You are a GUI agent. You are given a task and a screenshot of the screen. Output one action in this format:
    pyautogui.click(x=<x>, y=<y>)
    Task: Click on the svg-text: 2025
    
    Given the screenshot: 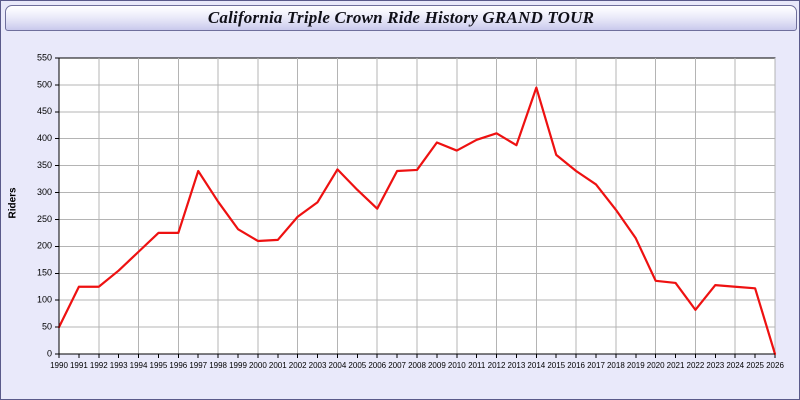 What is the action you would take?
    pyautogui.click(x=755, y=365)
    